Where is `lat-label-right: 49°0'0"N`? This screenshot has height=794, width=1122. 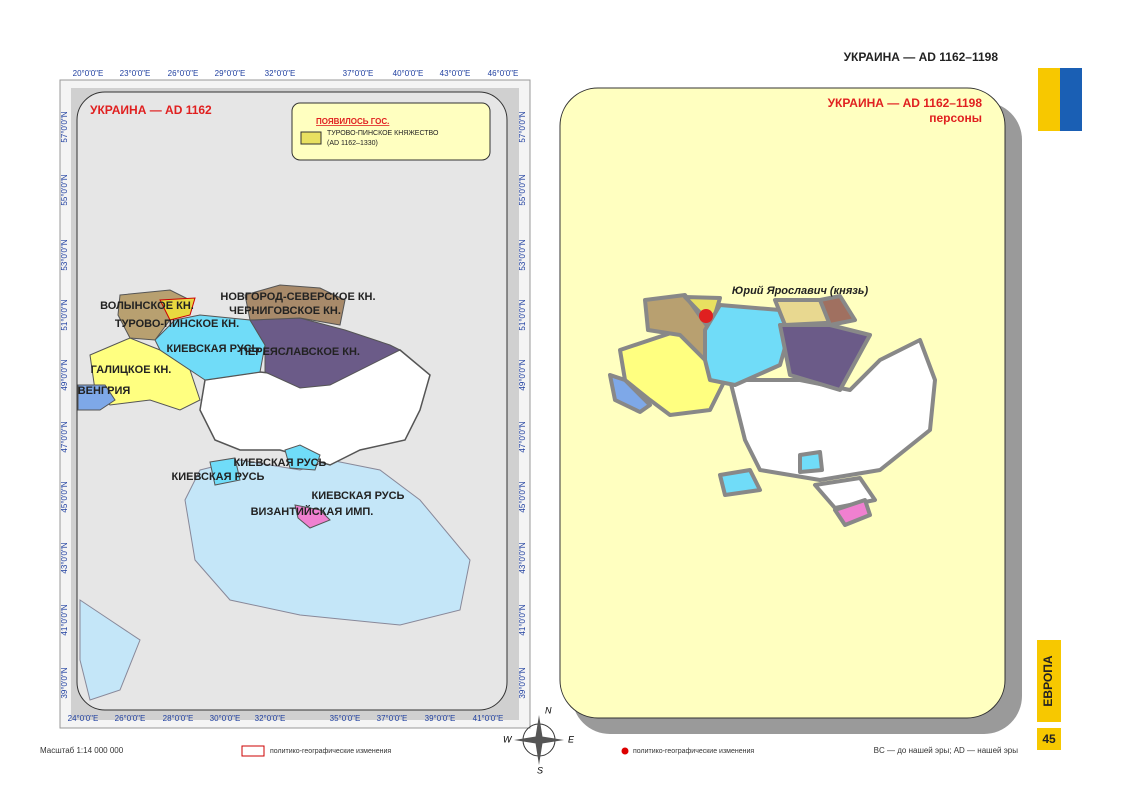
lat-label-right: 49°0'0"N is located at coordinates (522, 374).